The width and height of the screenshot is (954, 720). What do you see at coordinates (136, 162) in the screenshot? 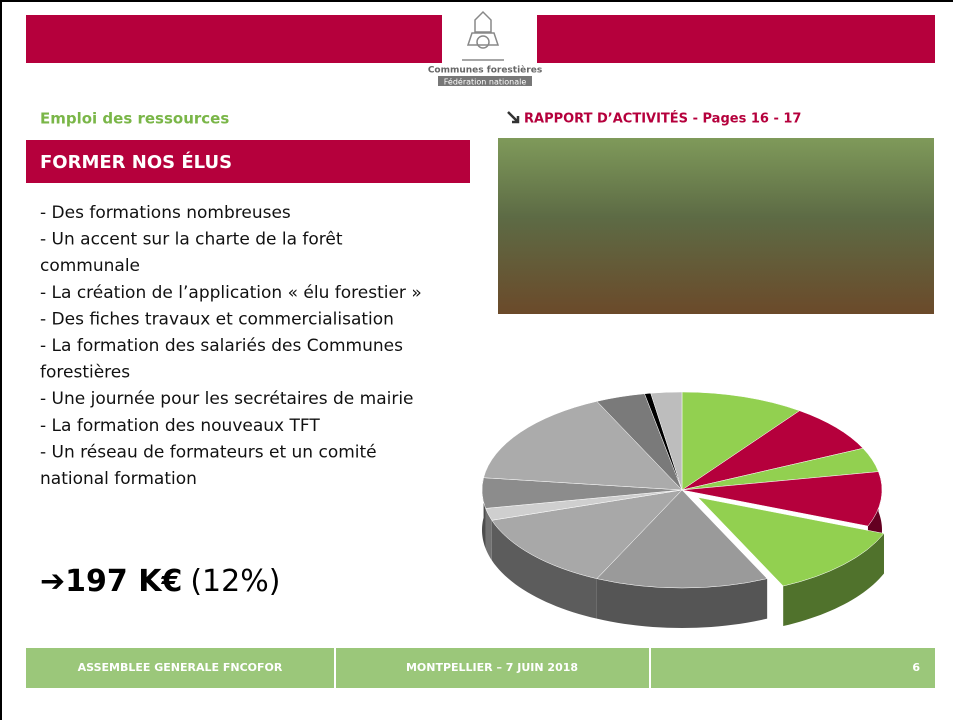
I see `title: FORMER NOS ÉLUS` at bounding box center [136, 162].